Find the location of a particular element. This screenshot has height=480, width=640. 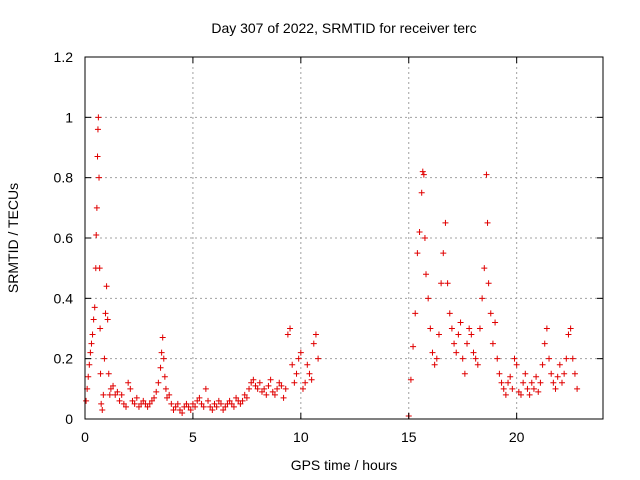

x-tick-label: 0 is located at coordinates (85, 437).